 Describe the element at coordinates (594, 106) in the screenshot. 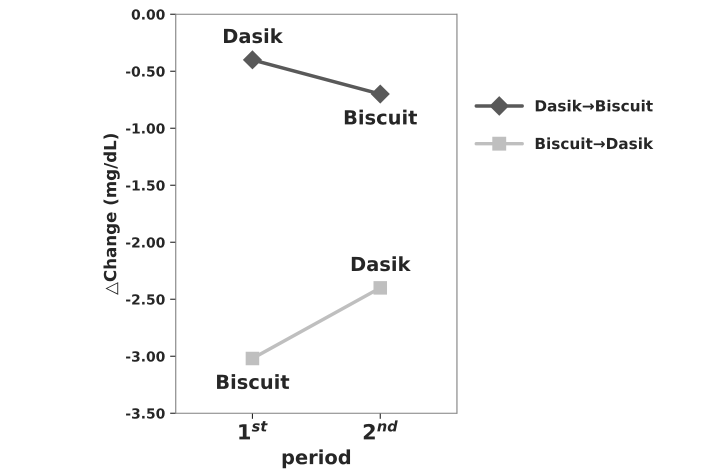

I see `legend-label: Dasik→Biscuit` at that location.